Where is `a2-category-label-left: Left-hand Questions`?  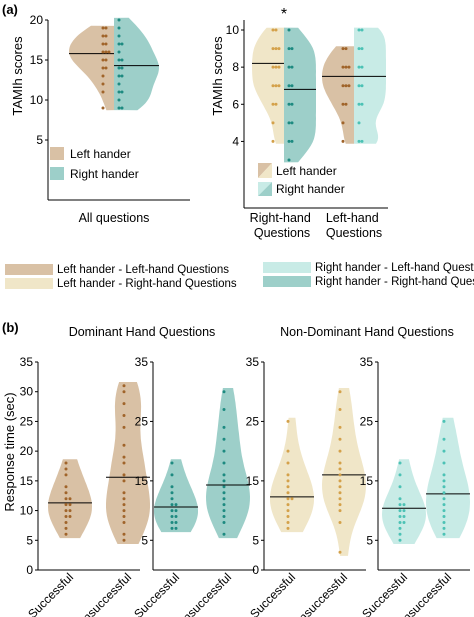
a2-category-label-left: Left-hand Questions is located at coordinates (354, 225).